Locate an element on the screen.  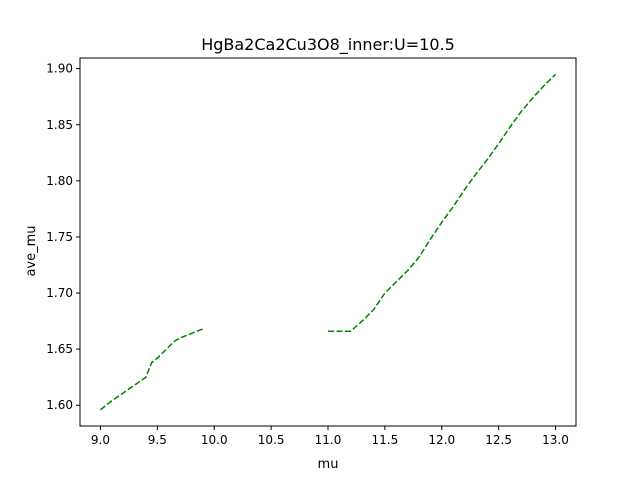
y-tick-label: 1.90 is located at coordinates (59, 69).